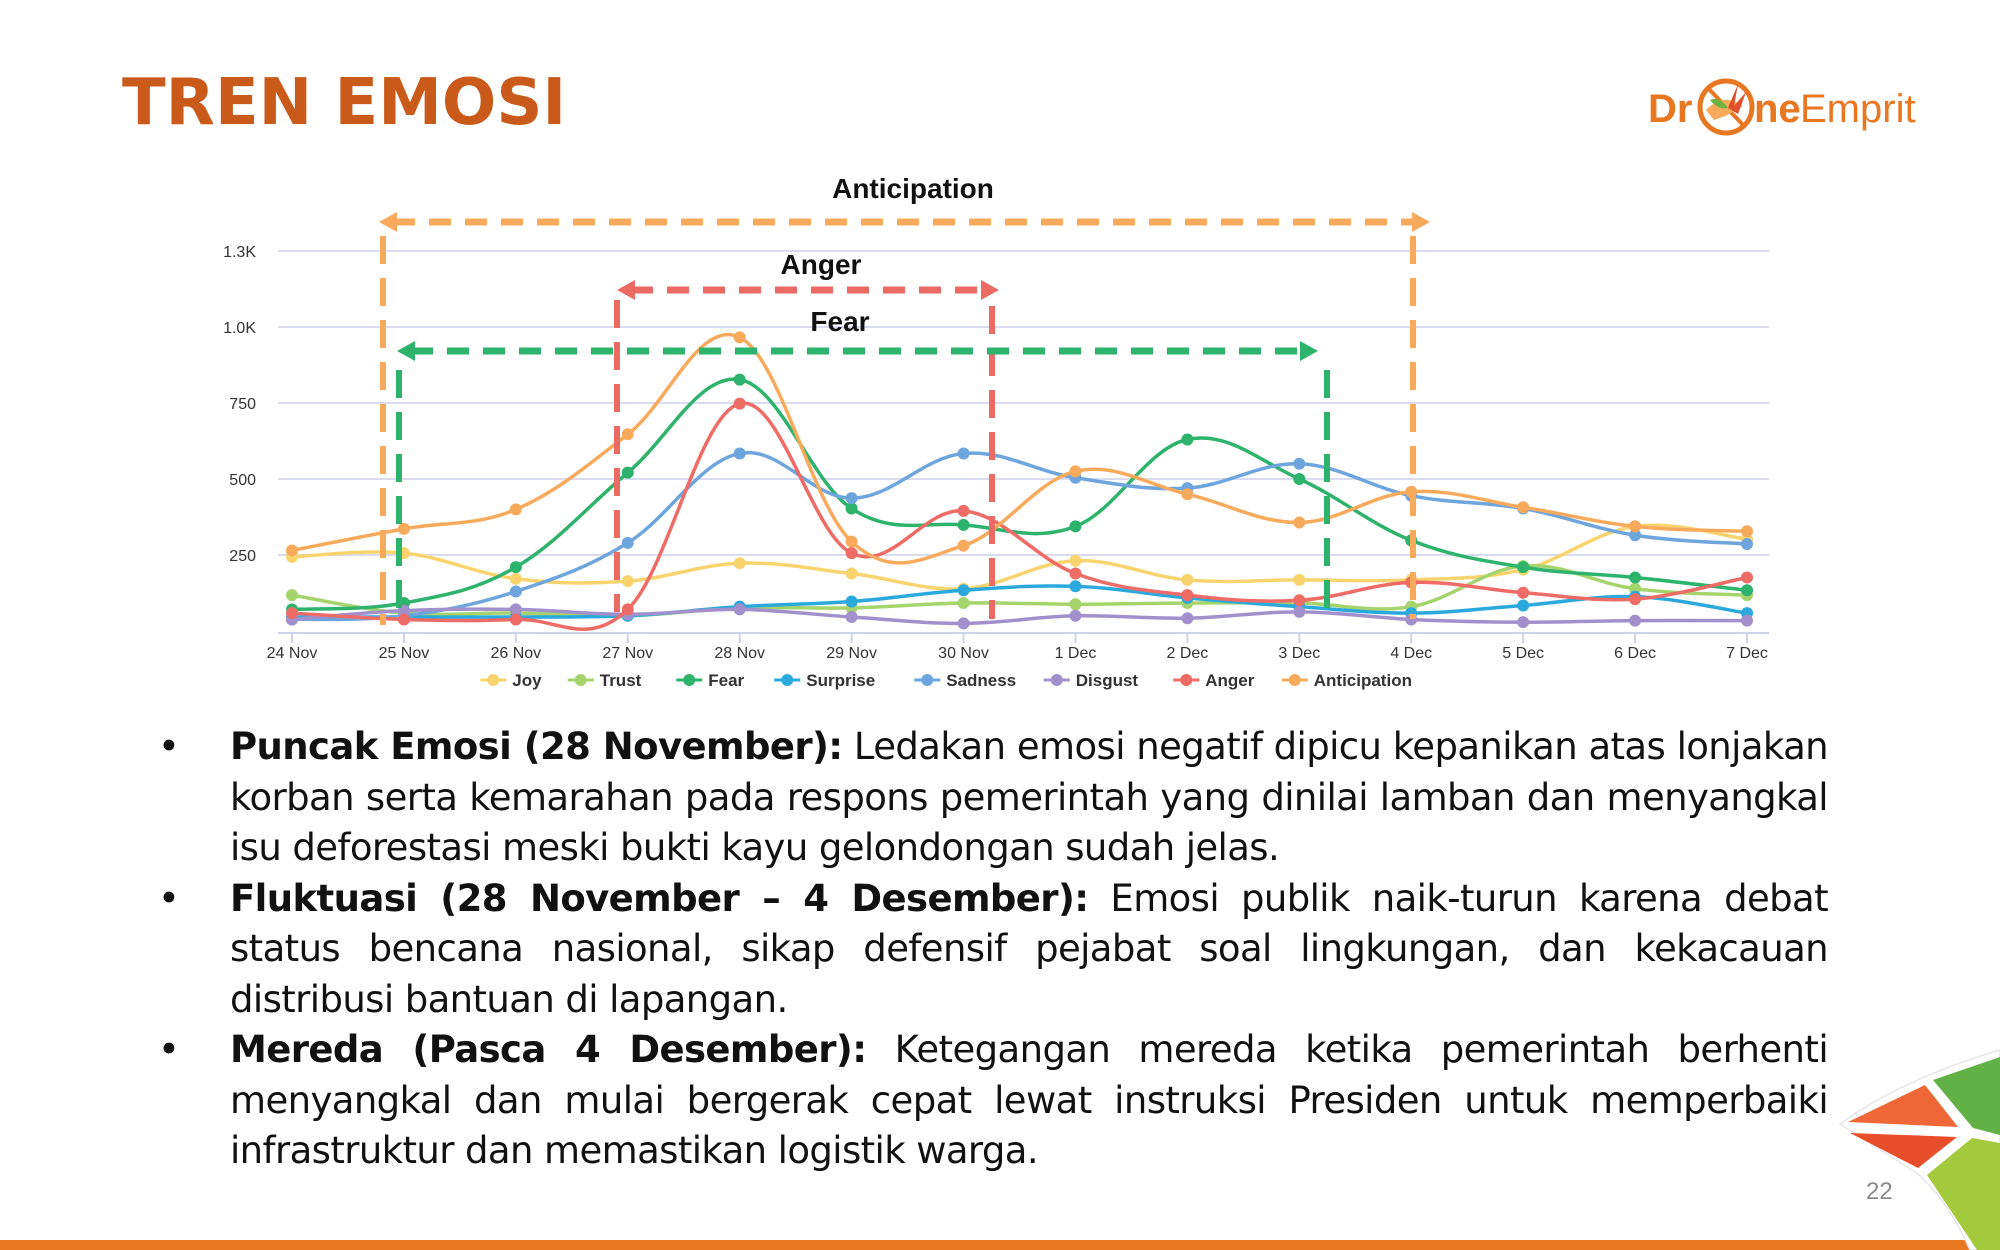 This screenshot has width=2000, height=1250. Describe the element at coordinates (1635, 653) in the screenshot. I see `x-tick-label: 6 Dec` at that location.